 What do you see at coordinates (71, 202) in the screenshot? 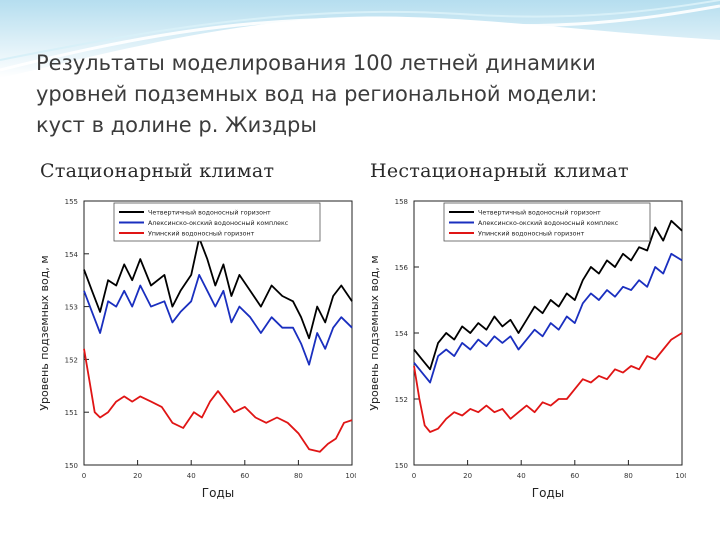
I see `y-tick-label: 155` at bounding box center [71, 202].